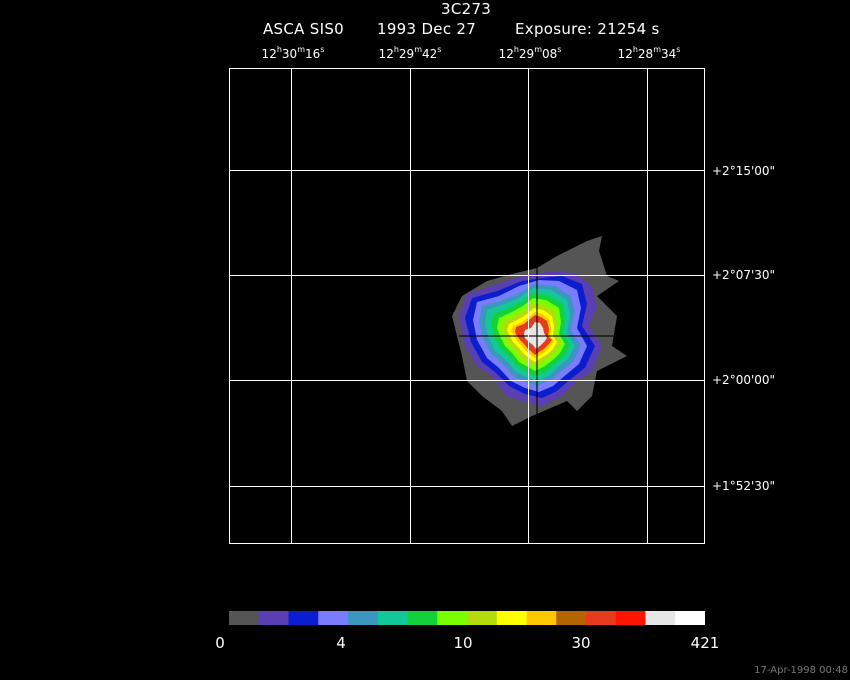 This screenshot has width=850, height=680. What do you see at coordinates (744, 171) in the screenshot?
I see `dec-tick-label: +2°15'00"` at bounding box center [744, 171].